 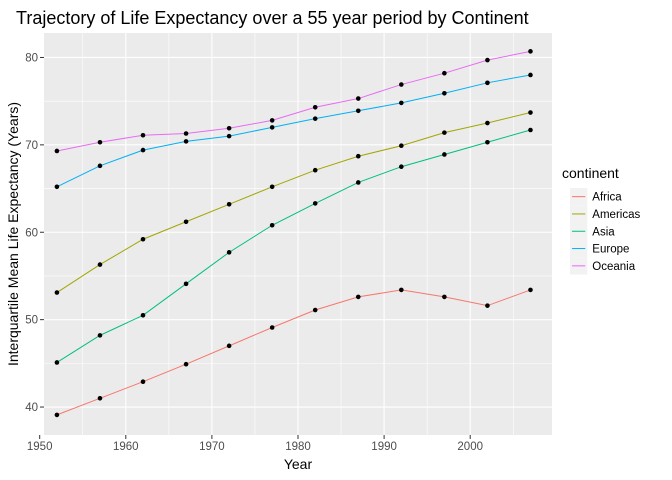 What do you see at coordinates (212, 447) in the screenshot?
I see `x-tick-label: 1970` at bounding box center [212, 447].